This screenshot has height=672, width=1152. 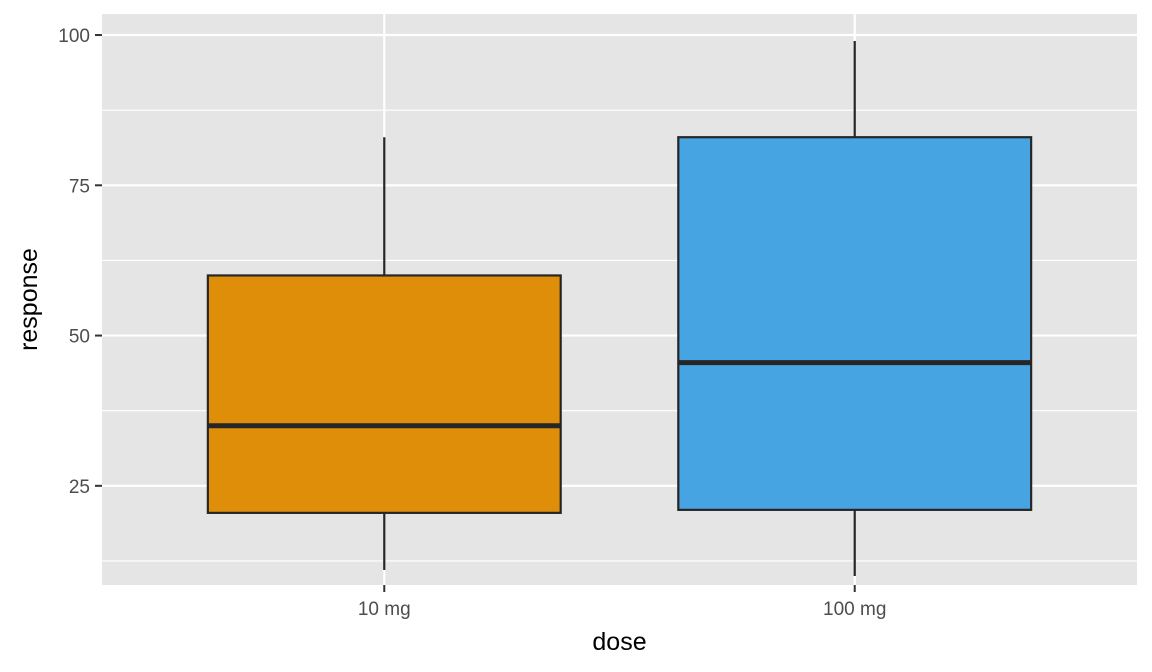 I want to click on y-tick-label: 50, so click(x=79, y=337).